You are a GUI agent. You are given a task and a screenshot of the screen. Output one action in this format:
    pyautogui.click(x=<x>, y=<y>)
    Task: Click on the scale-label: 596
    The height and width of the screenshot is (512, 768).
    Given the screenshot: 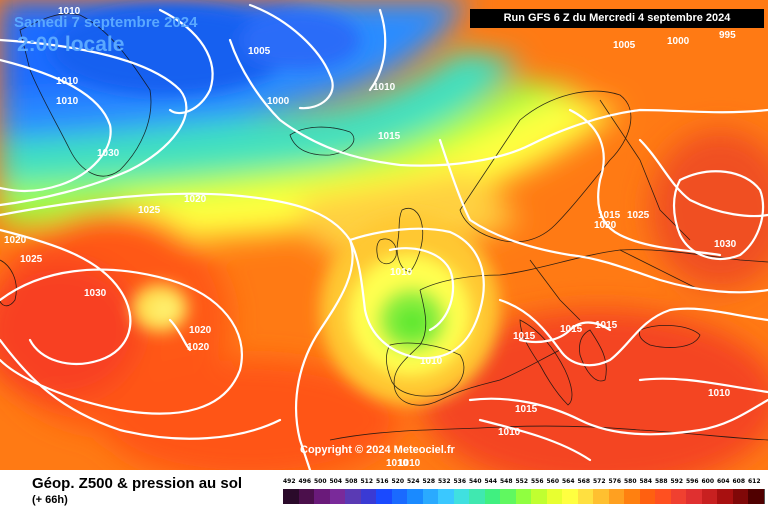 What is the action you would take?
    pyautogui.click(x=692, y=481)
    